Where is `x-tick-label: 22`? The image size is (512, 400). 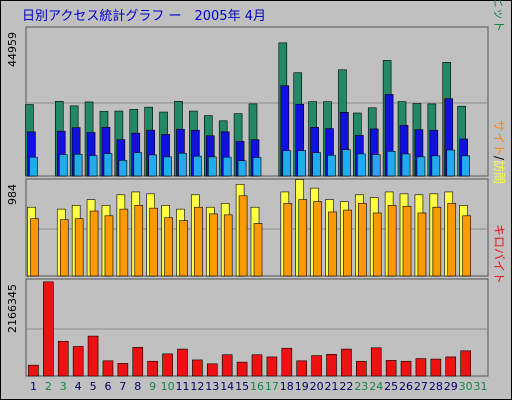
x-tick-label: 22 is located at coordinates (346, 386).